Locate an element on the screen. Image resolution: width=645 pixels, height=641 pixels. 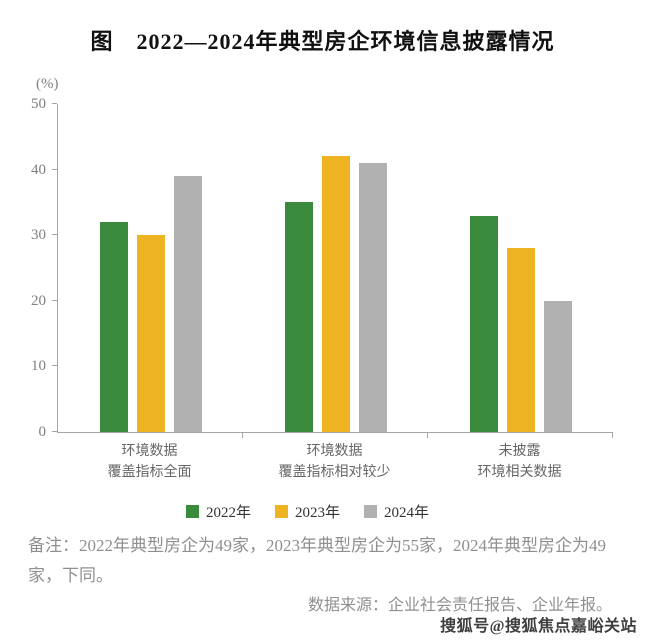
legend: 2022年 2023年 2024年 is located at coordinates (307, 511).